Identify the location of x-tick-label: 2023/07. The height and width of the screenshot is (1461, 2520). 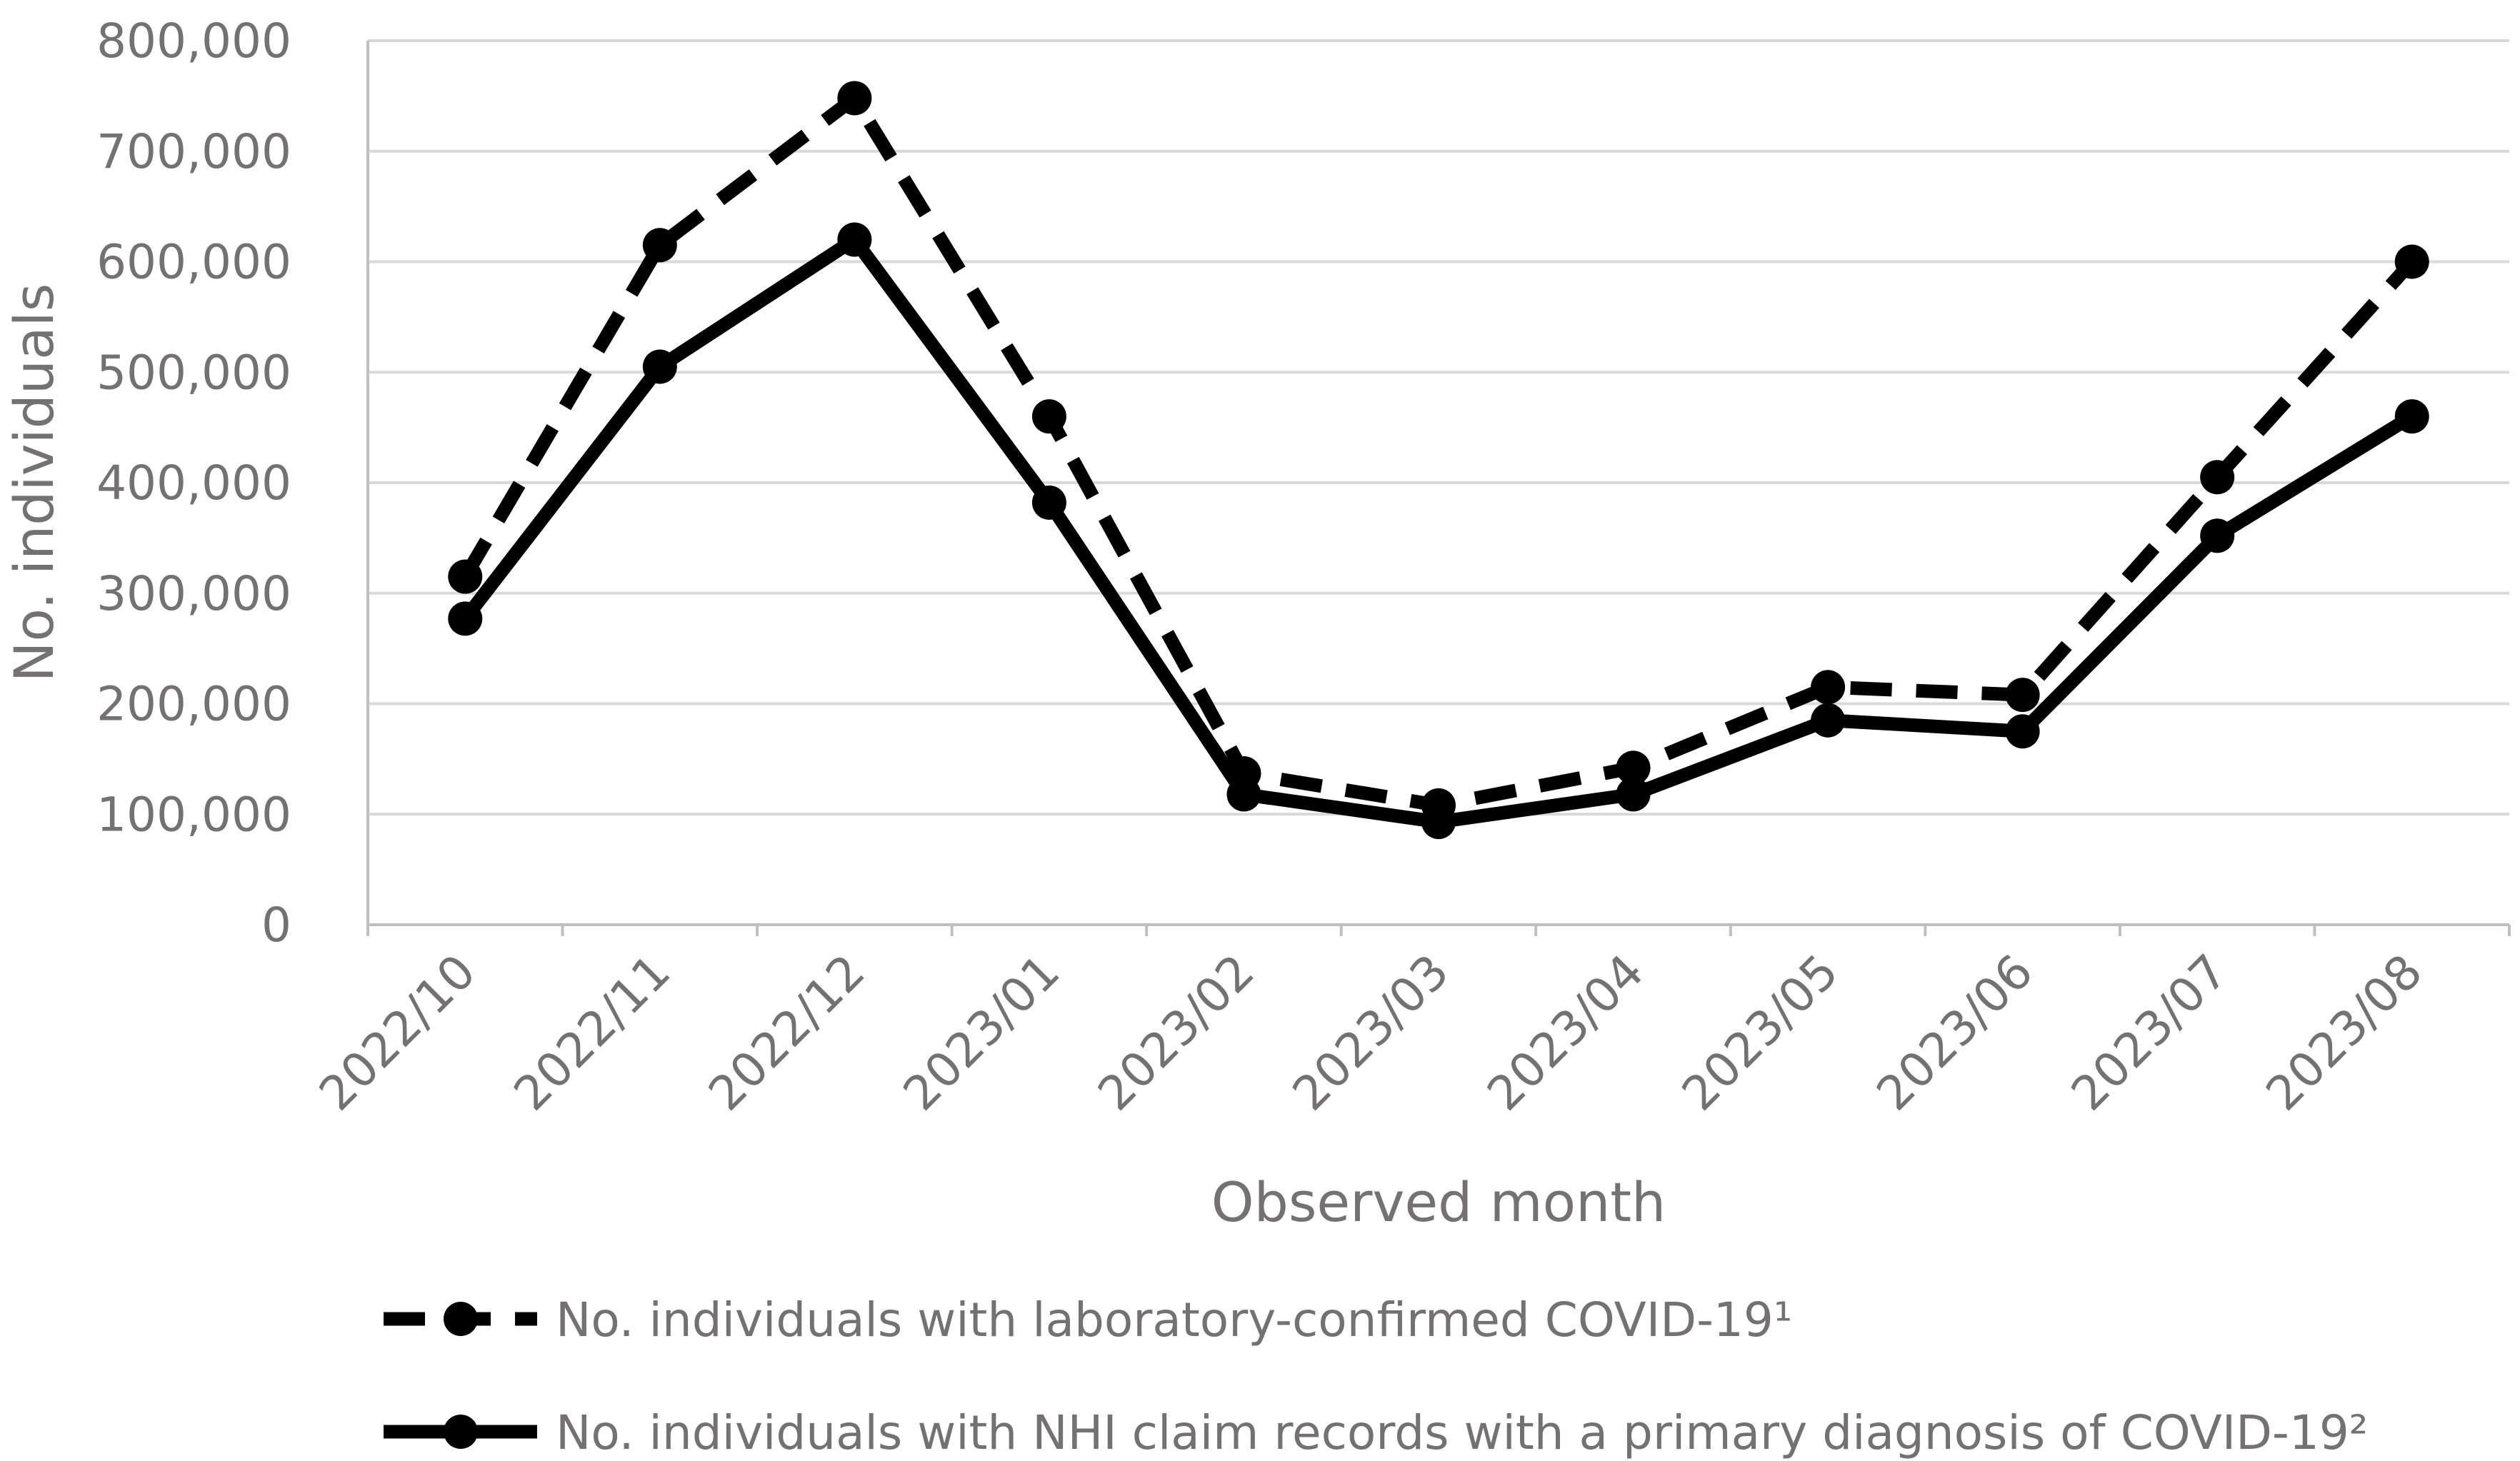
(2149, 1032).